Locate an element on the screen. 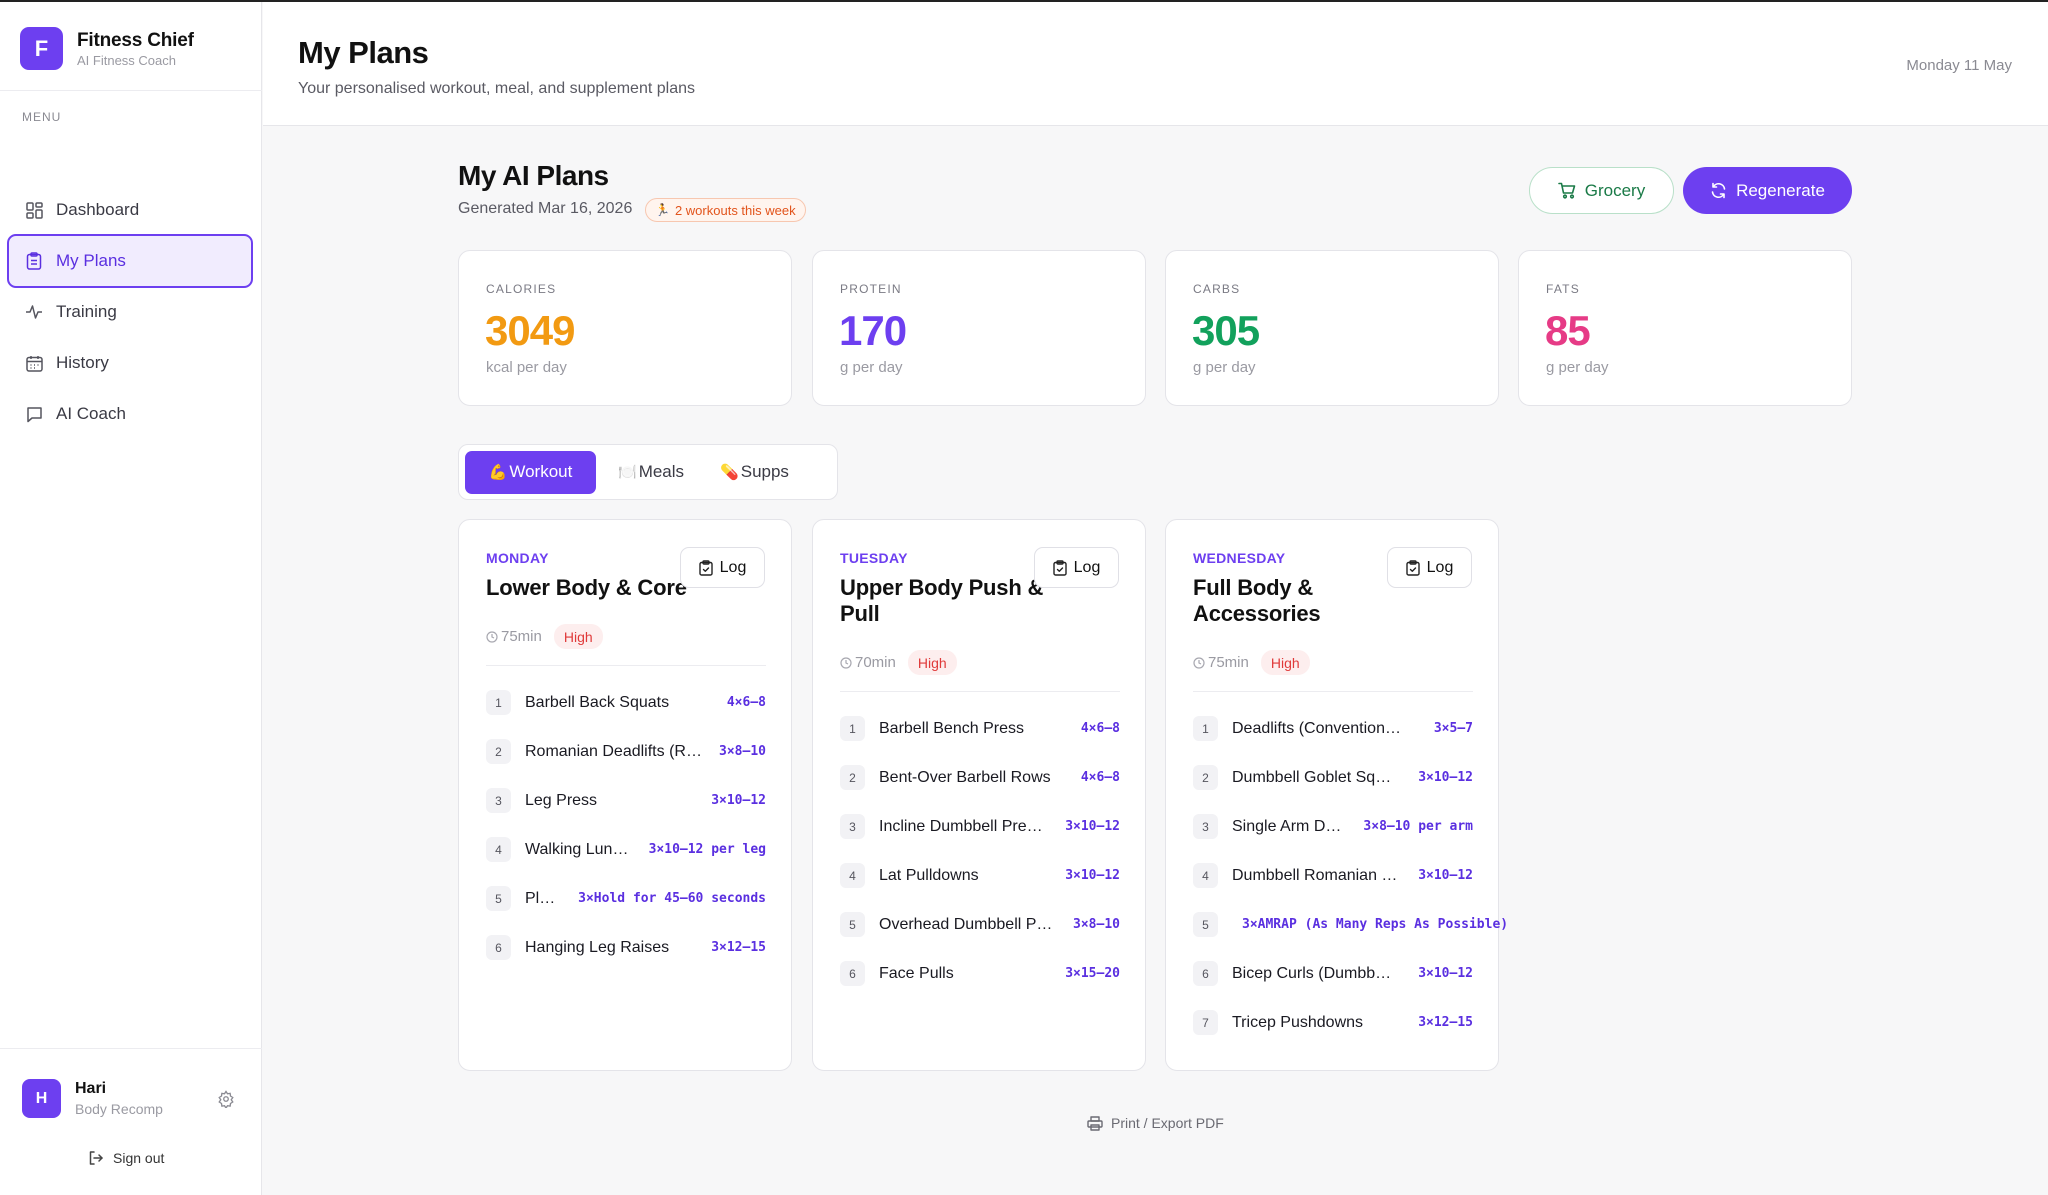 The image size is (2048, 1195). exercise-name: Bent-Over Barbell Rows is located at coordinates (965, 777).